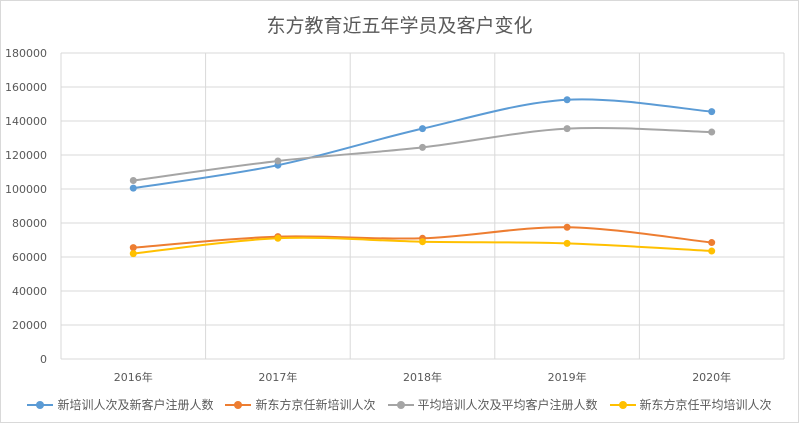 This screenshot has height=423, width=799. I want to click on x-tick-label: 2017年, so click(277, 377).